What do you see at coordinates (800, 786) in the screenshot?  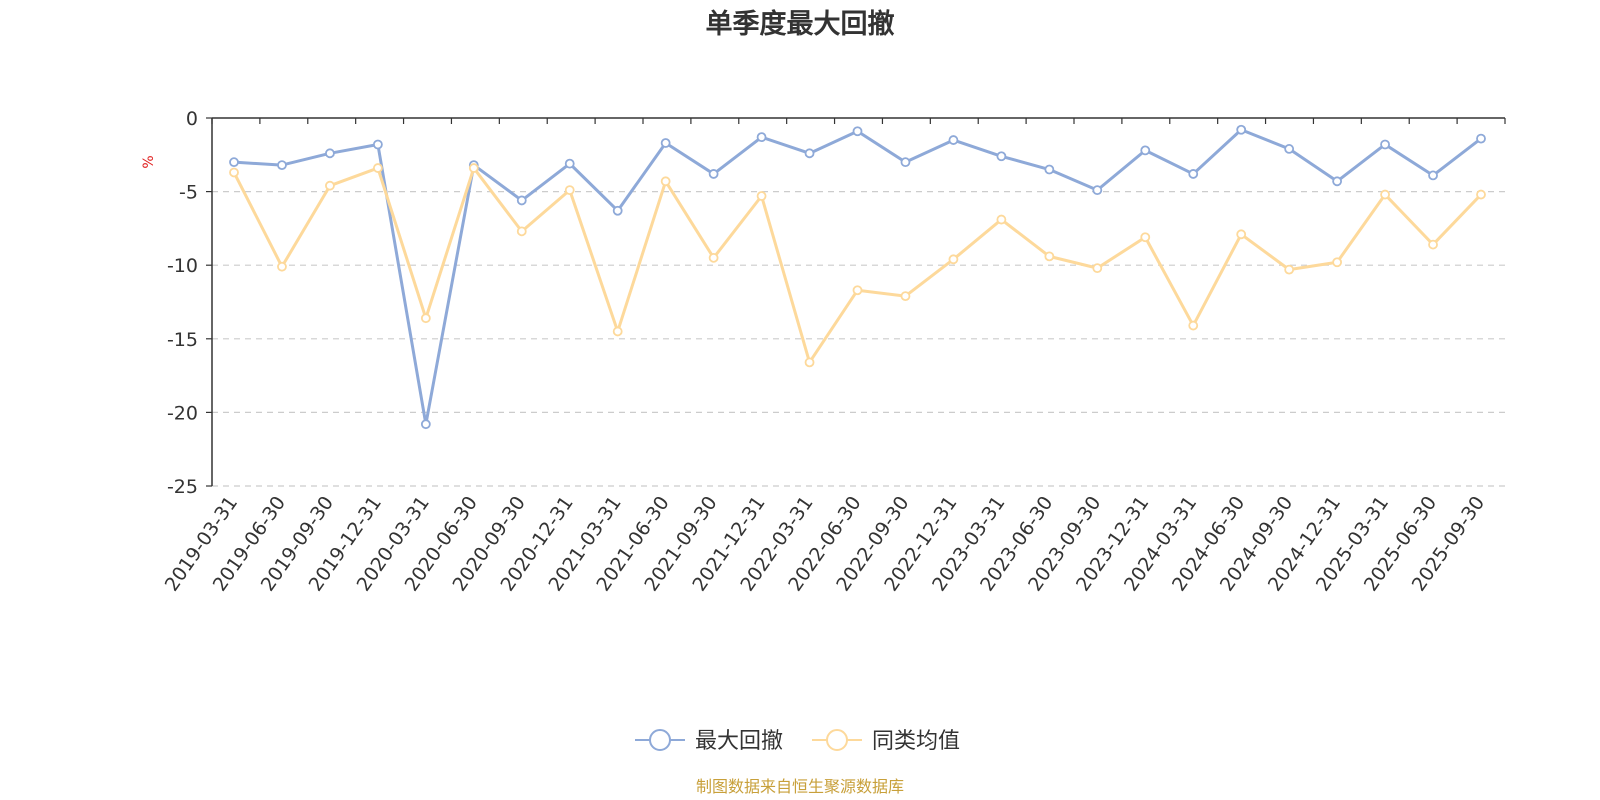 I see `source-note: 制图数据来自恒生聚源数据库` at bounding box center [800, 786].